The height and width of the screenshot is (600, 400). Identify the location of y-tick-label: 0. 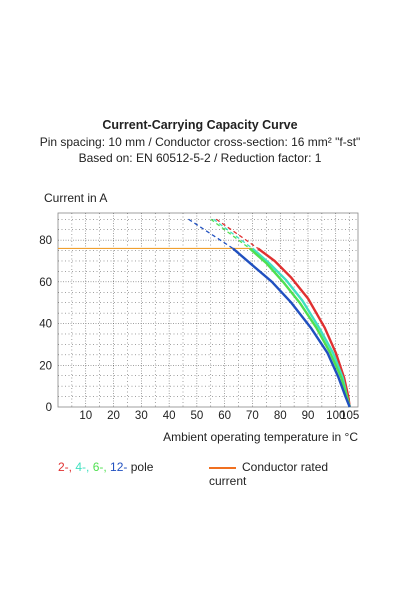
(49, 408).